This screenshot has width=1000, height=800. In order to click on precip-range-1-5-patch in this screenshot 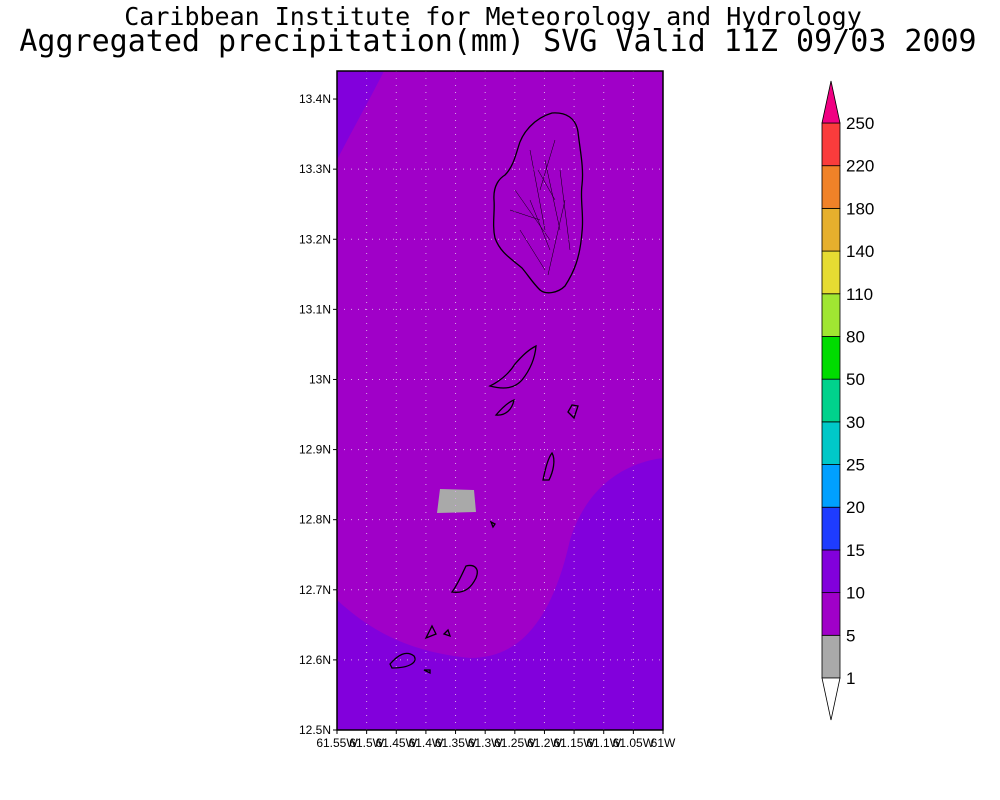, I will do `click(456, 501)`.